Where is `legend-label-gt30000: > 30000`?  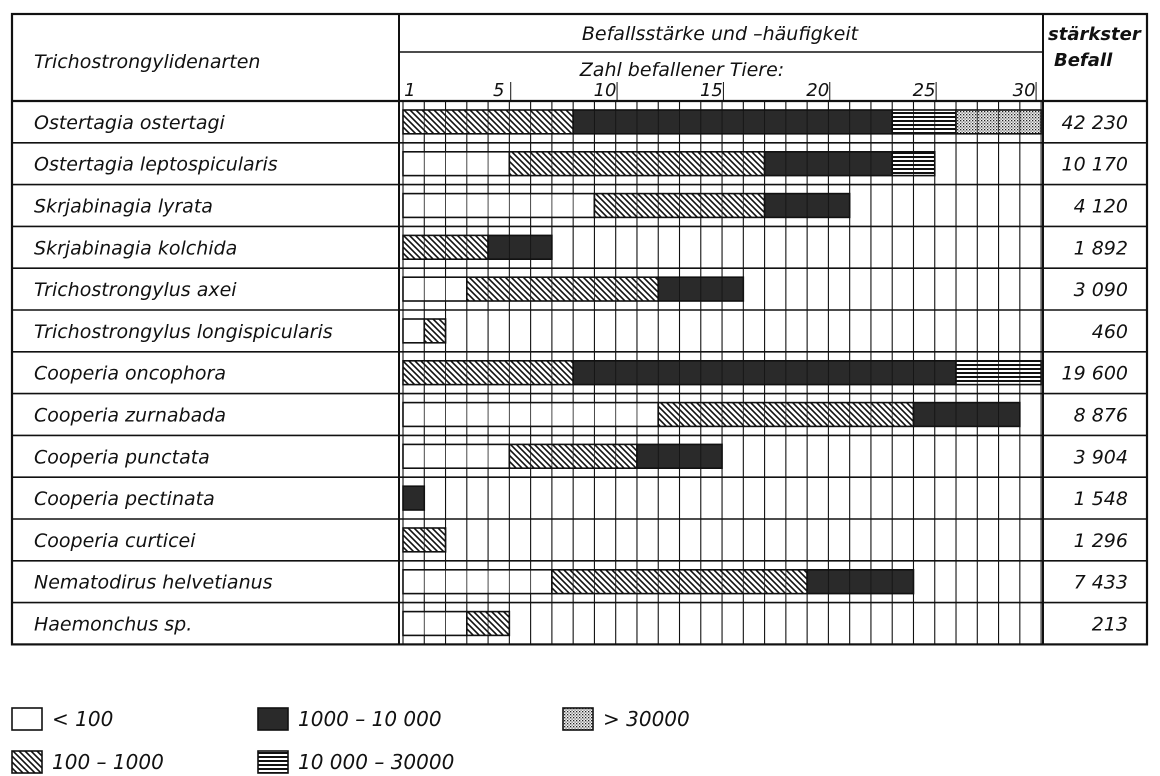
legend-label-gt30000: > 30000 is located at coordinates (646, 719).